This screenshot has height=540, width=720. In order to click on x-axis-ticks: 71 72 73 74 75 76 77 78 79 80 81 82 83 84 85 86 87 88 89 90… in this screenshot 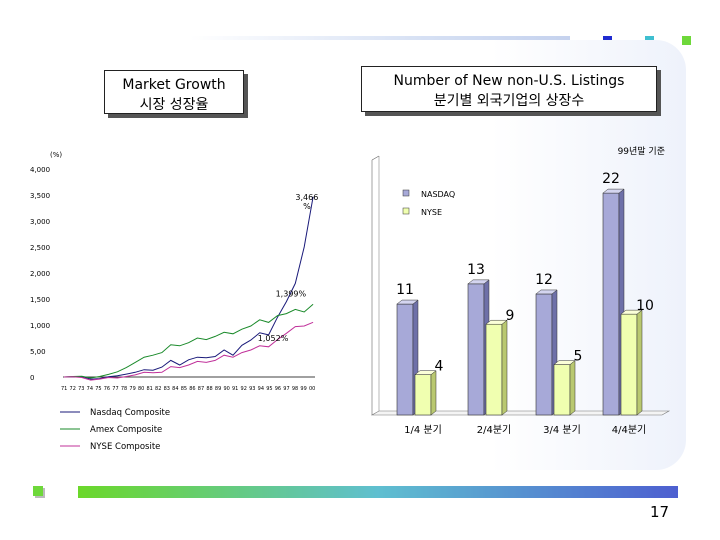, I will do `click(188, 389)`.